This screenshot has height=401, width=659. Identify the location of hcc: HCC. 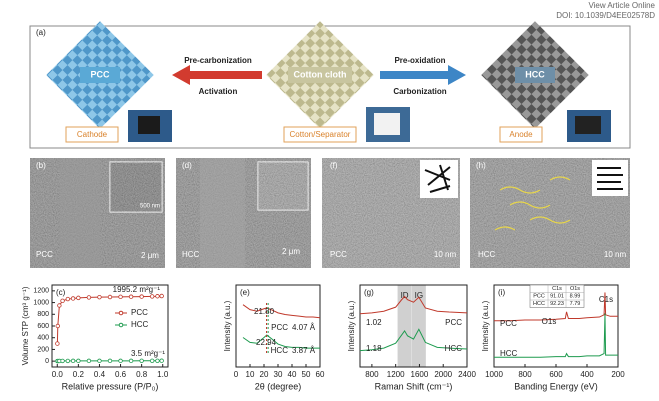
(535, 74).